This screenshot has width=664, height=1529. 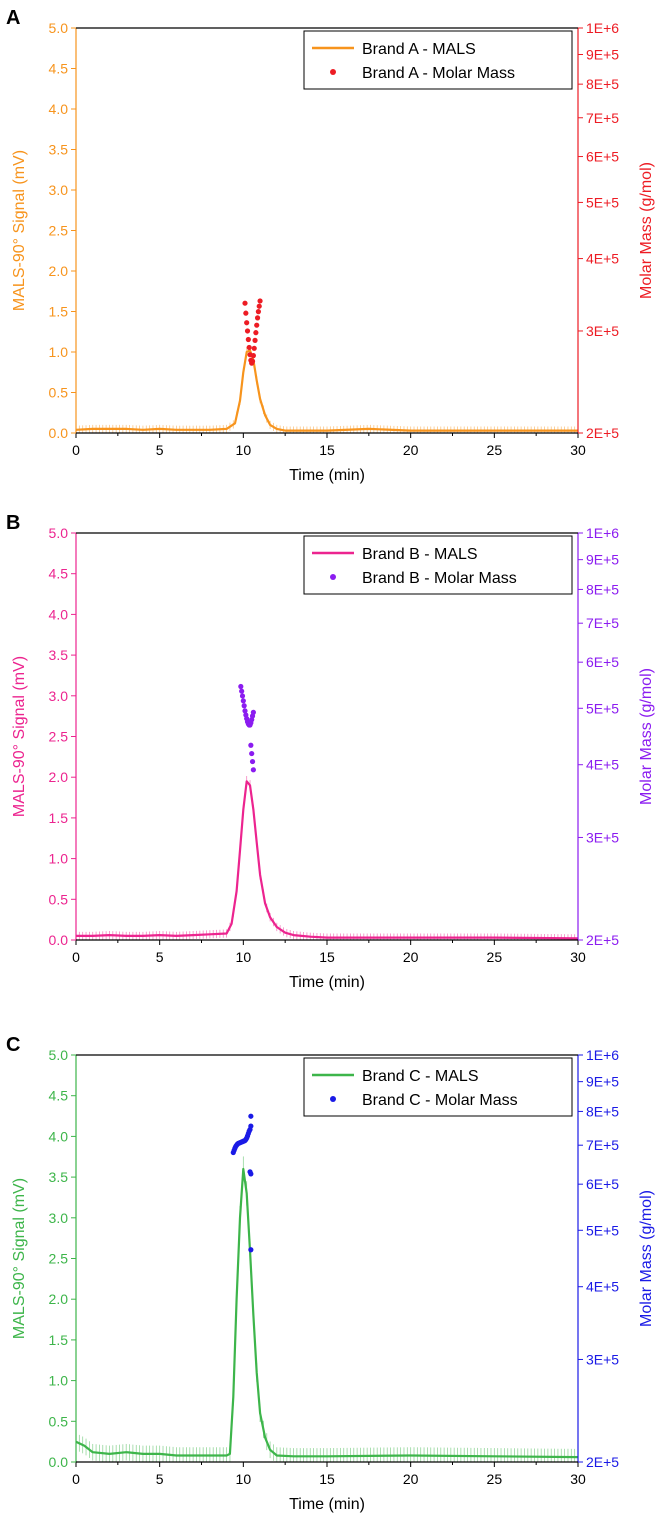 I want to click on x-axis-title: Time (min), so click(x=327, y=475).